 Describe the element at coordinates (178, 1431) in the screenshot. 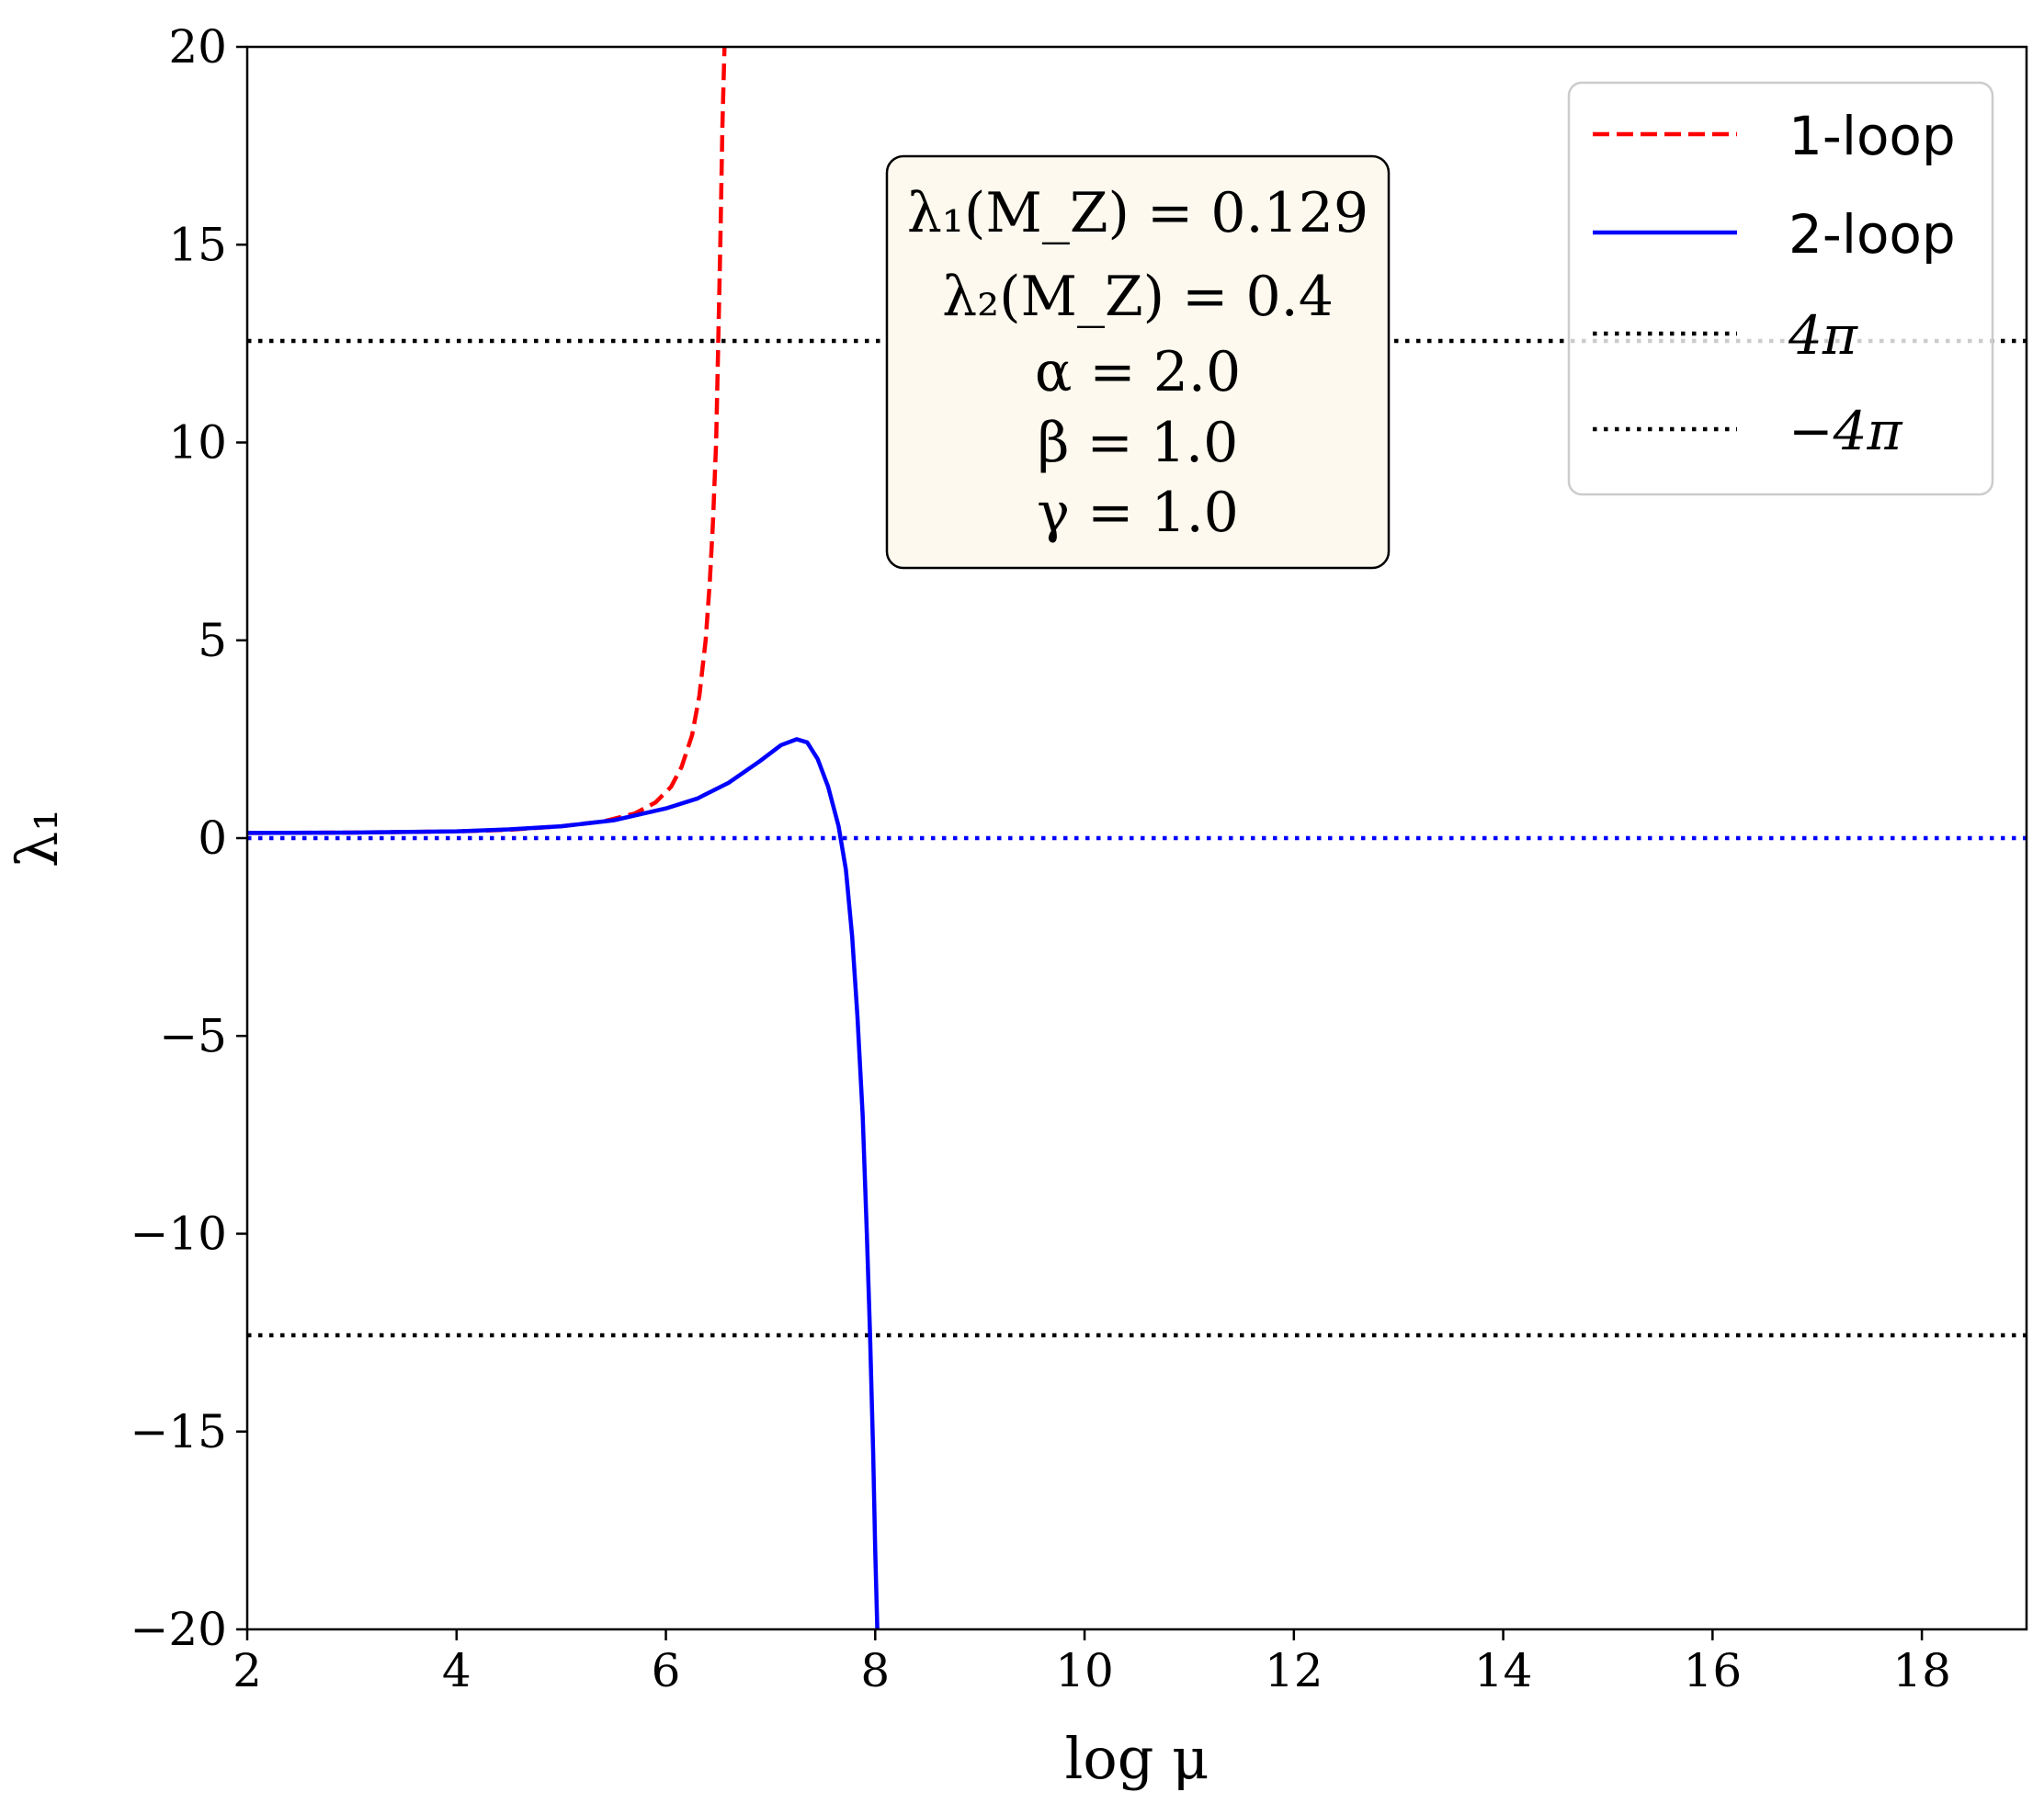

I see `y-tick-label: −15` at that location.